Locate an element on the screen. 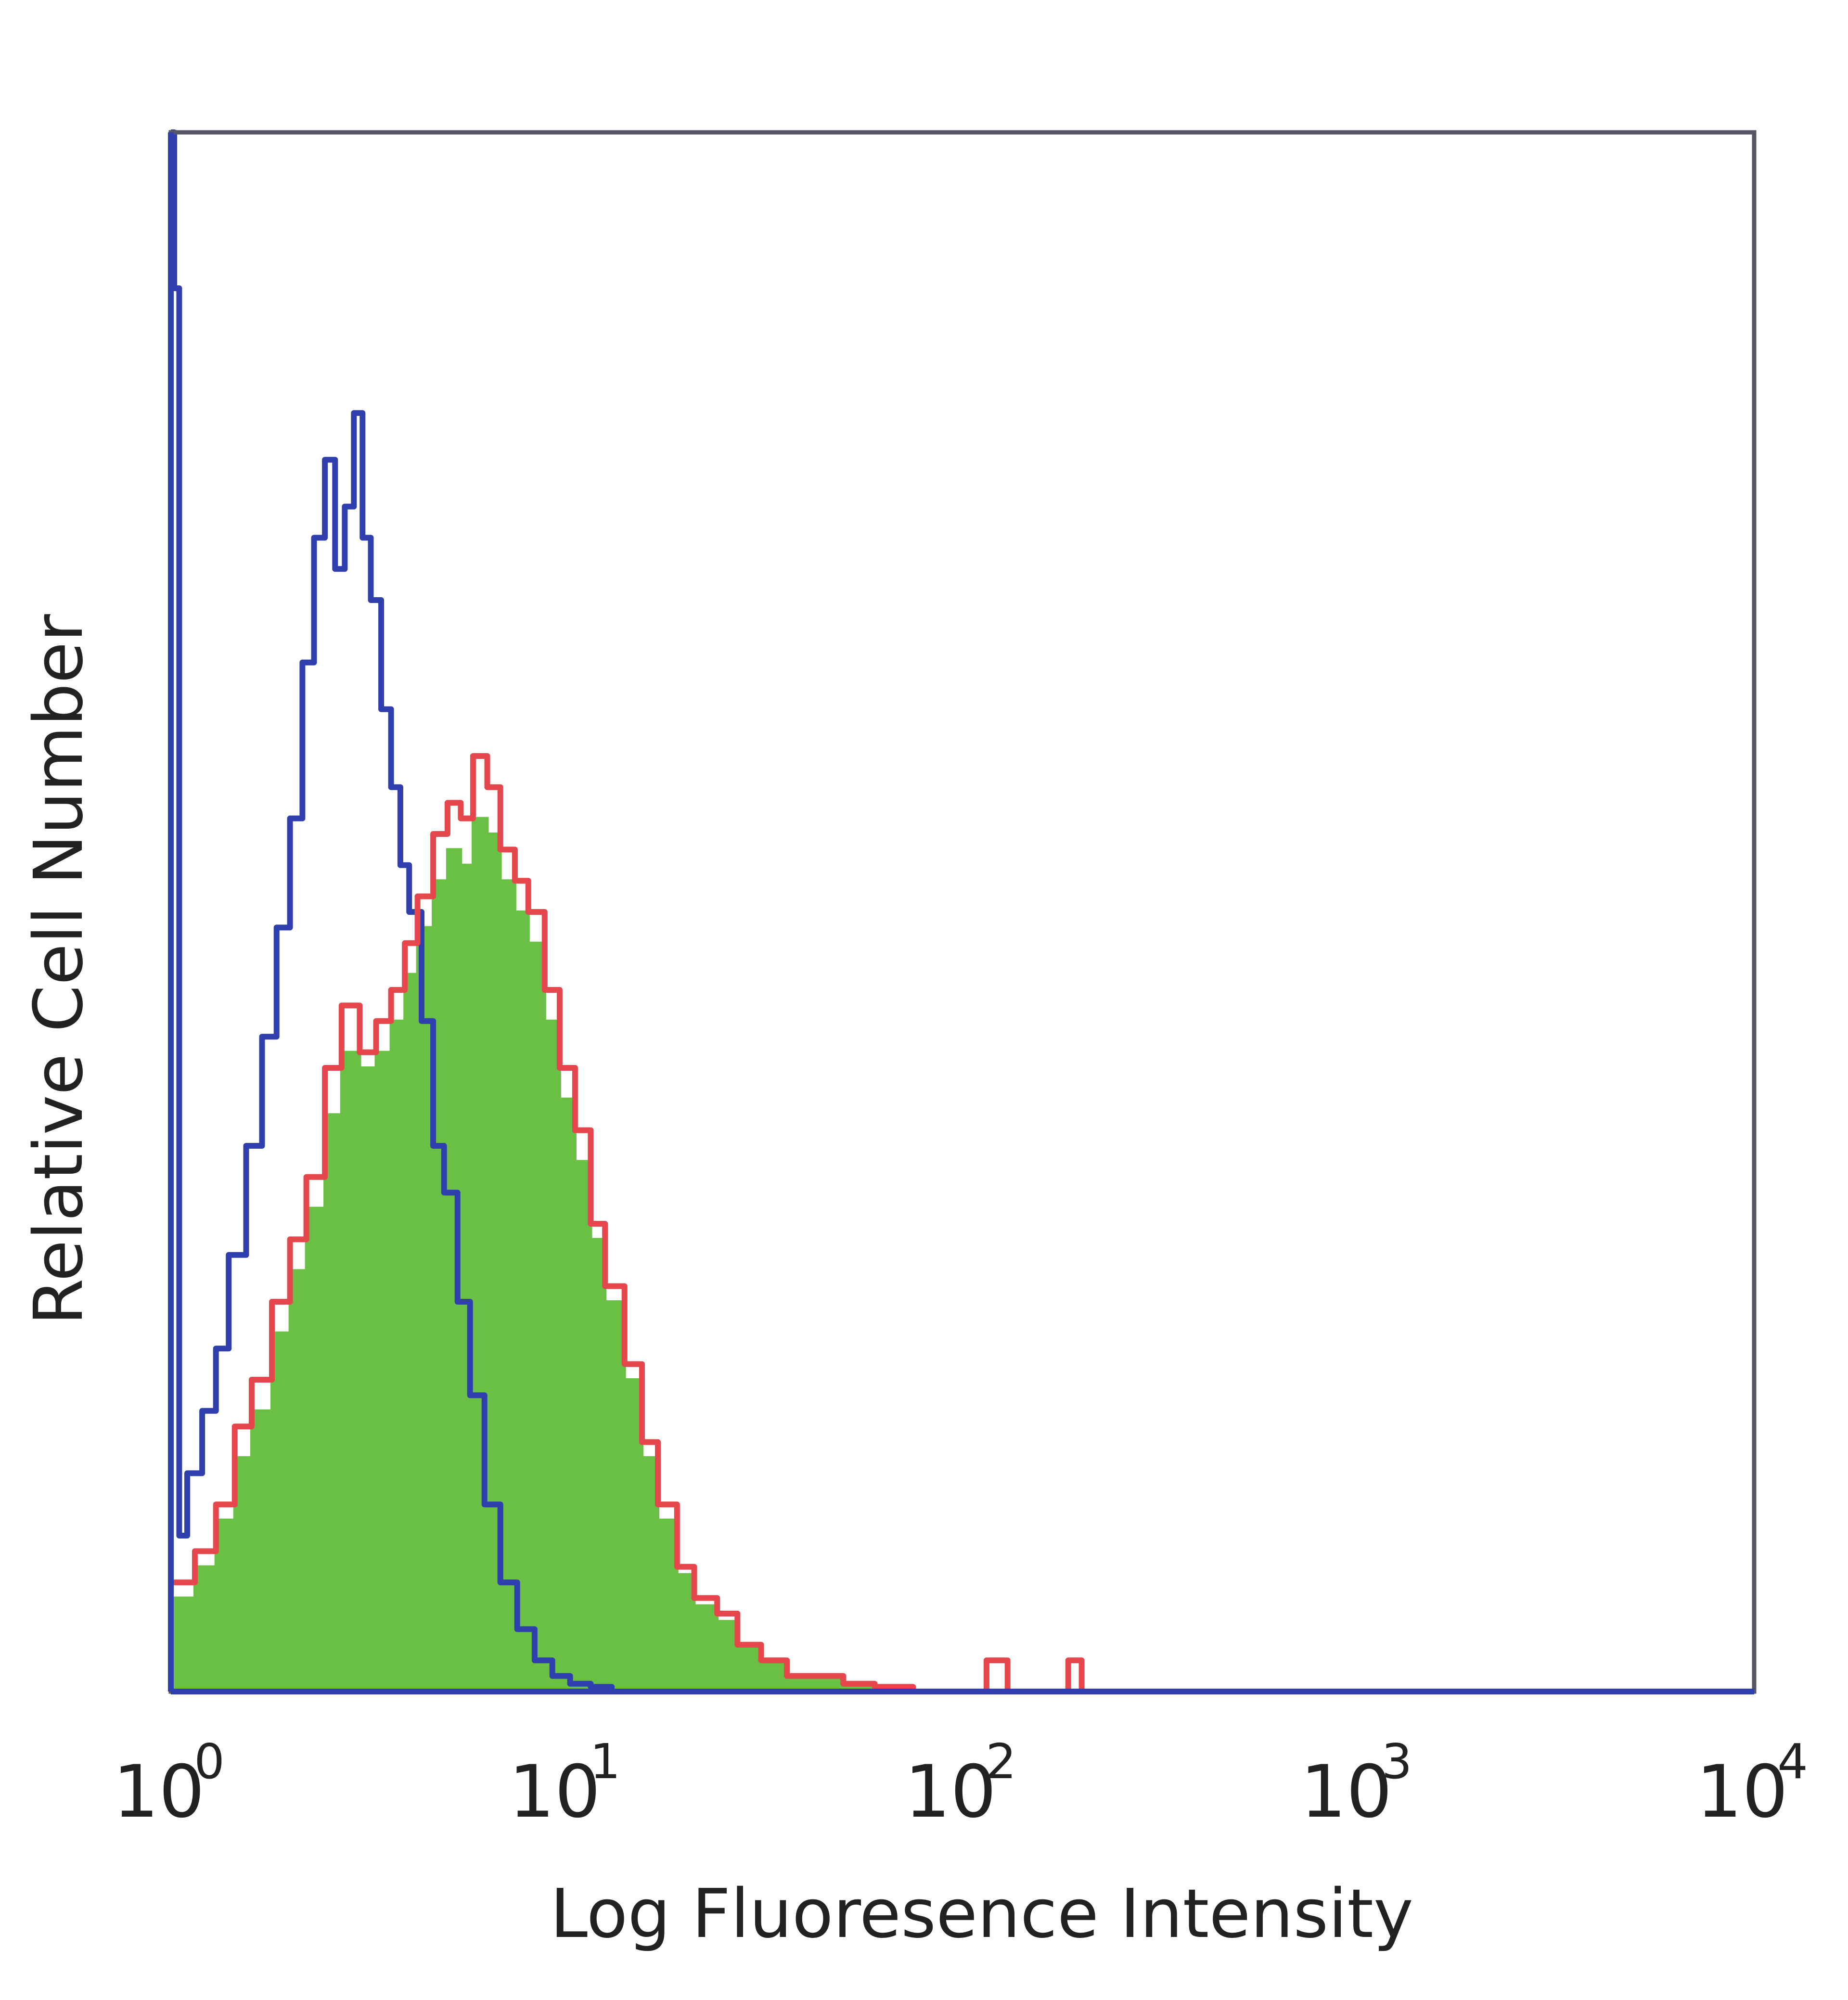 The image size is (1848, 2000). x-tick-exponent-1: 1 is located at coordinates (605, 1761).